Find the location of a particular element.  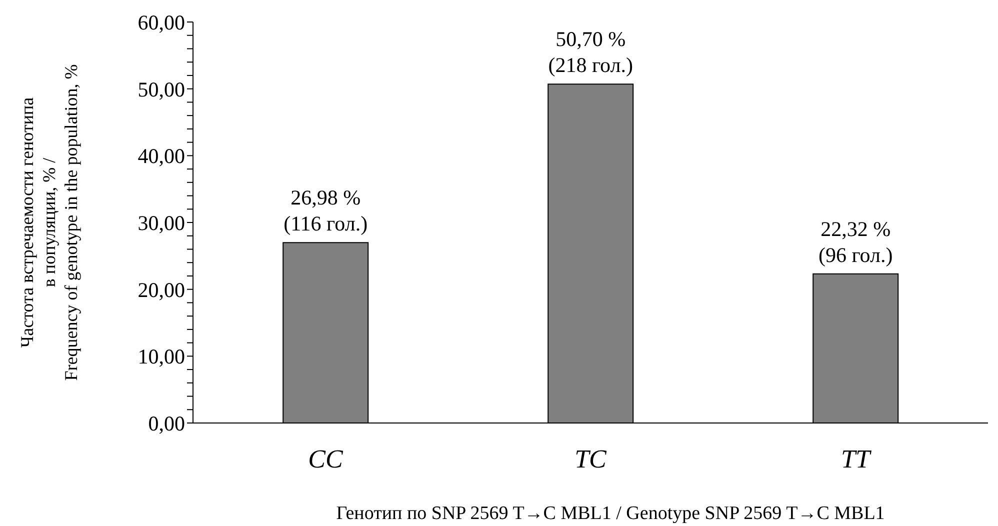

x-tick-label: TC is located at coordinates (591, 459).